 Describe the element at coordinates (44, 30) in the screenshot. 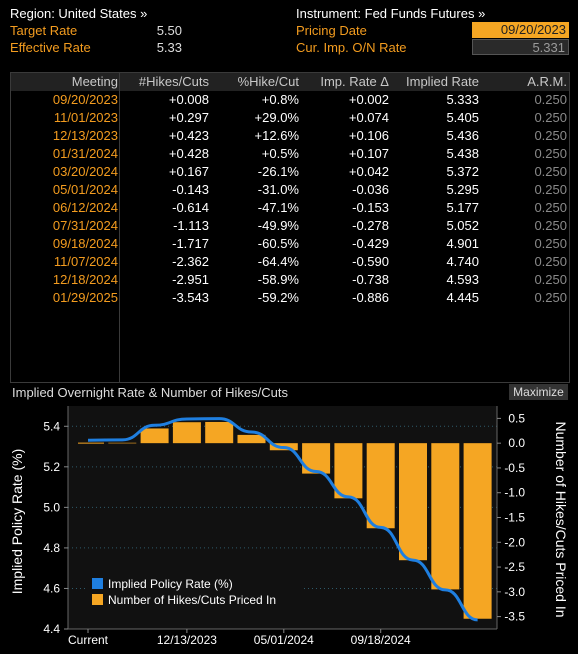

I see `target-rate-label: Target Rate` at that location.